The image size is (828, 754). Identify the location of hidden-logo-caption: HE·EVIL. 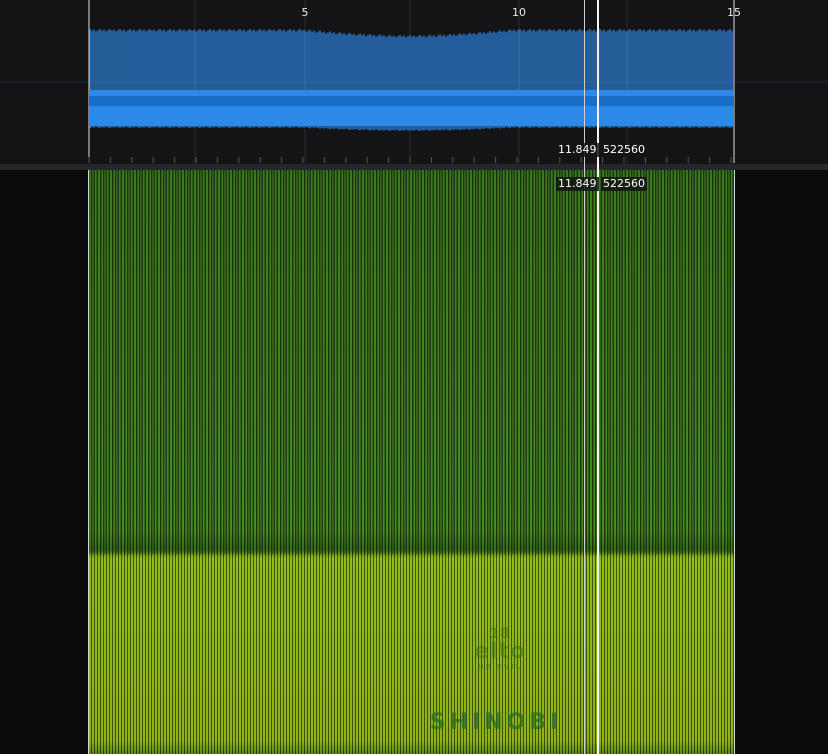
(500, 667).